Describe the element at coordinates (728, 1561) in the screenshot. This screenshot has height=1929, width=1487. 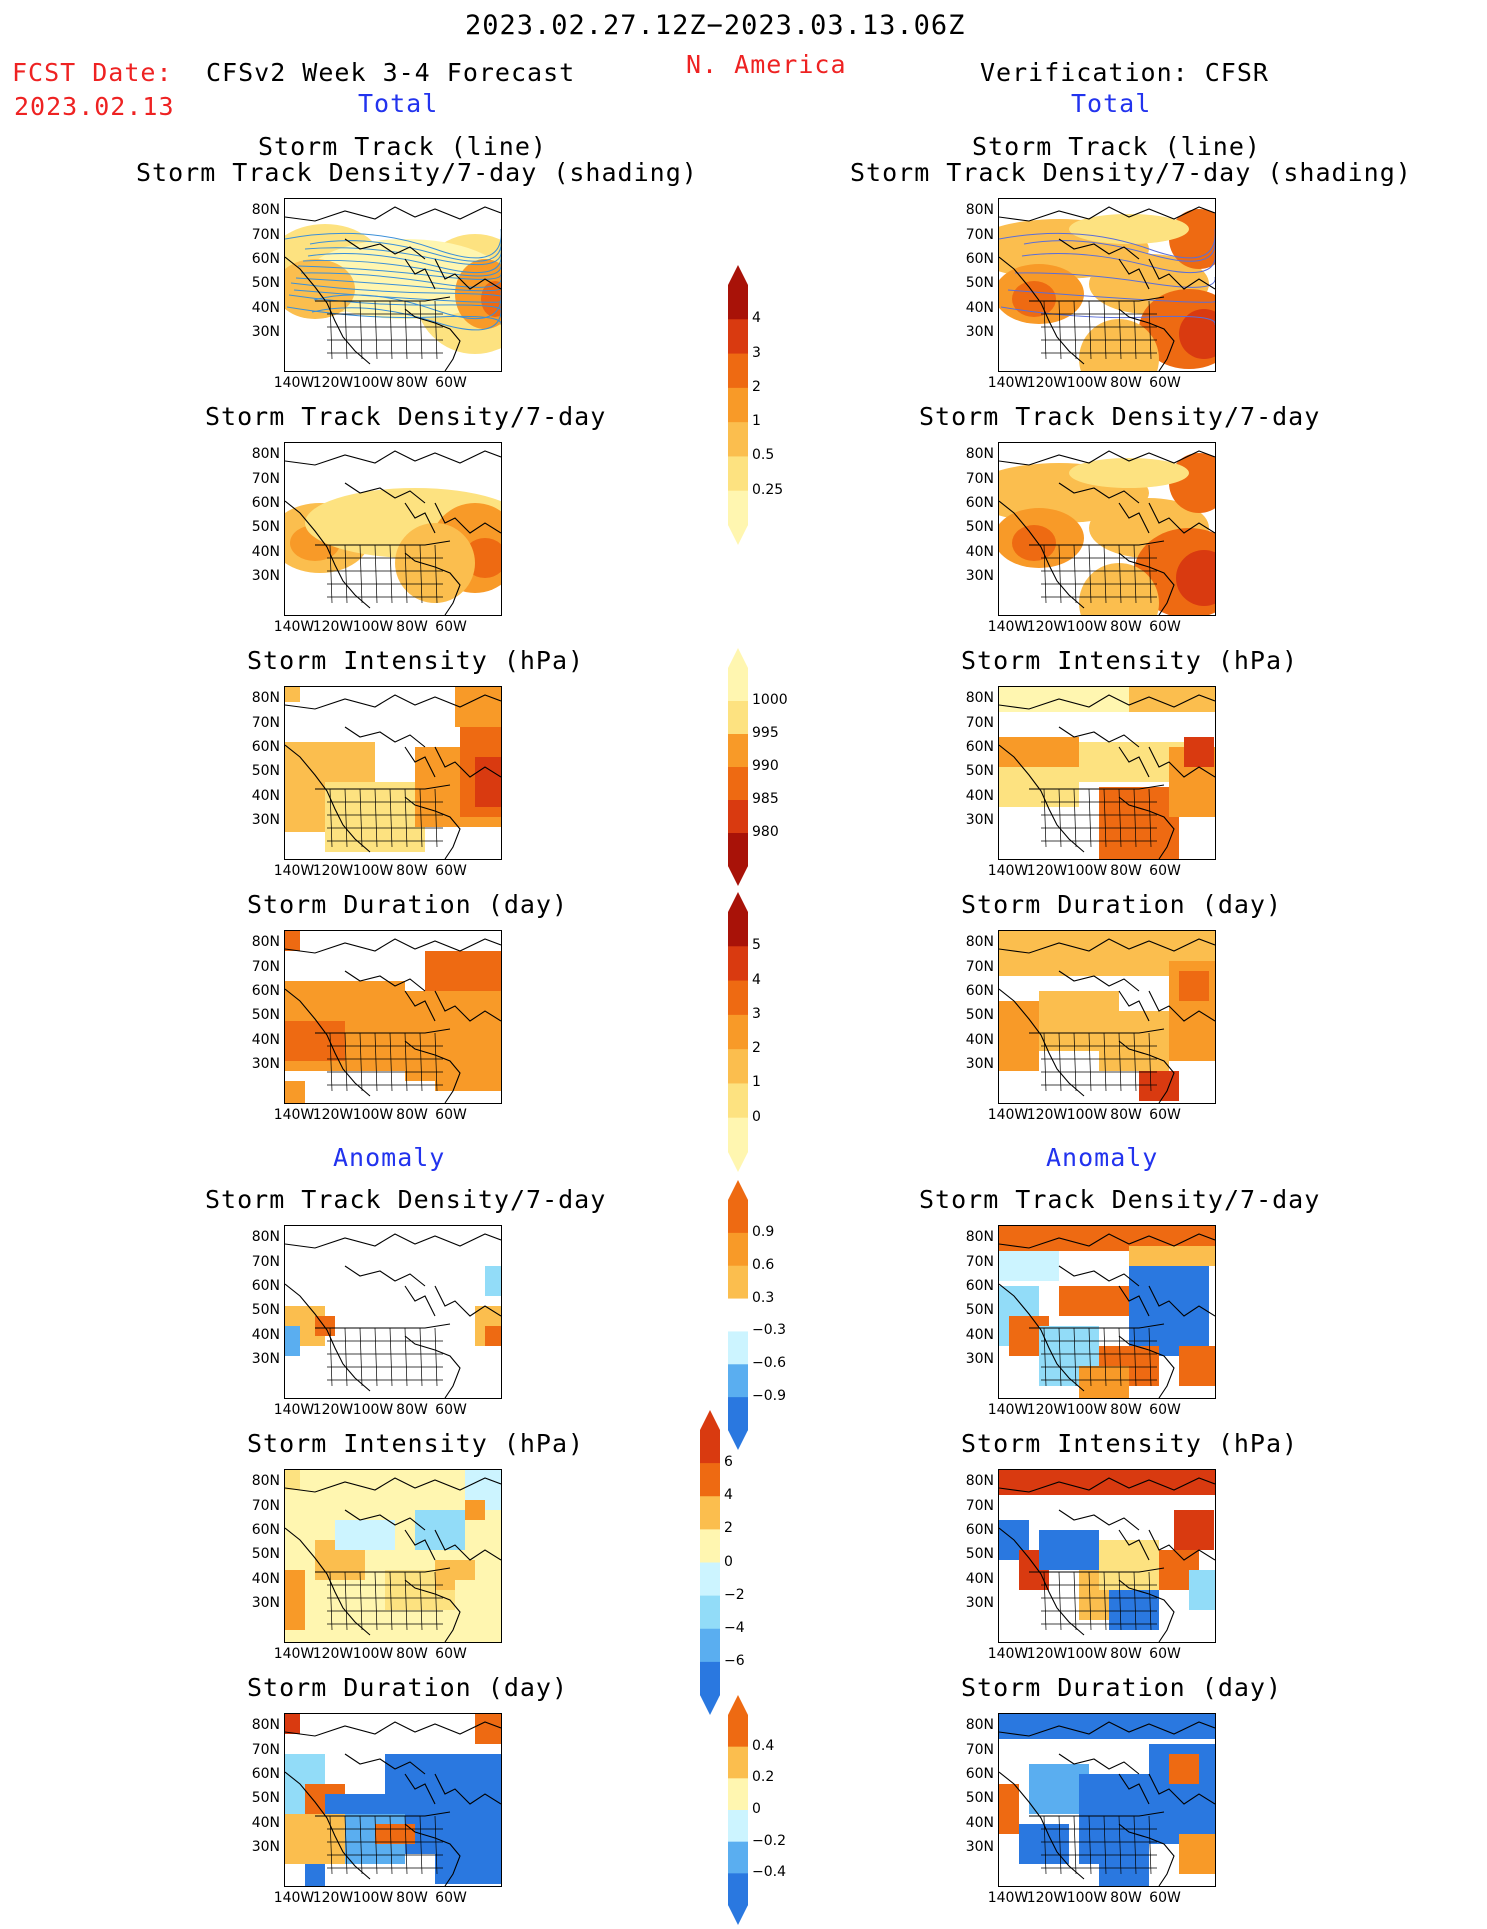
I see `colorbar-tick-label: 0` at that location.